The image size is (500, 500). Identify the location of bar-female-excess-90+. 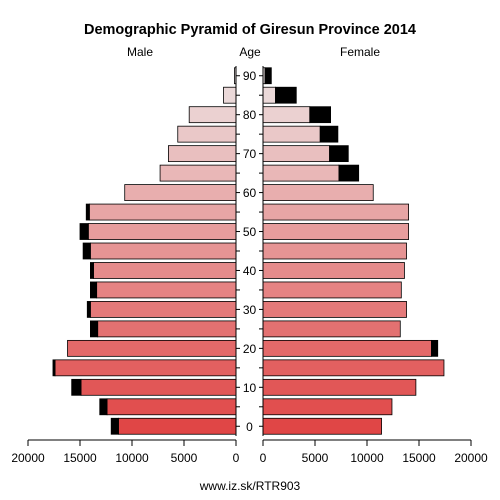
(268, 76).